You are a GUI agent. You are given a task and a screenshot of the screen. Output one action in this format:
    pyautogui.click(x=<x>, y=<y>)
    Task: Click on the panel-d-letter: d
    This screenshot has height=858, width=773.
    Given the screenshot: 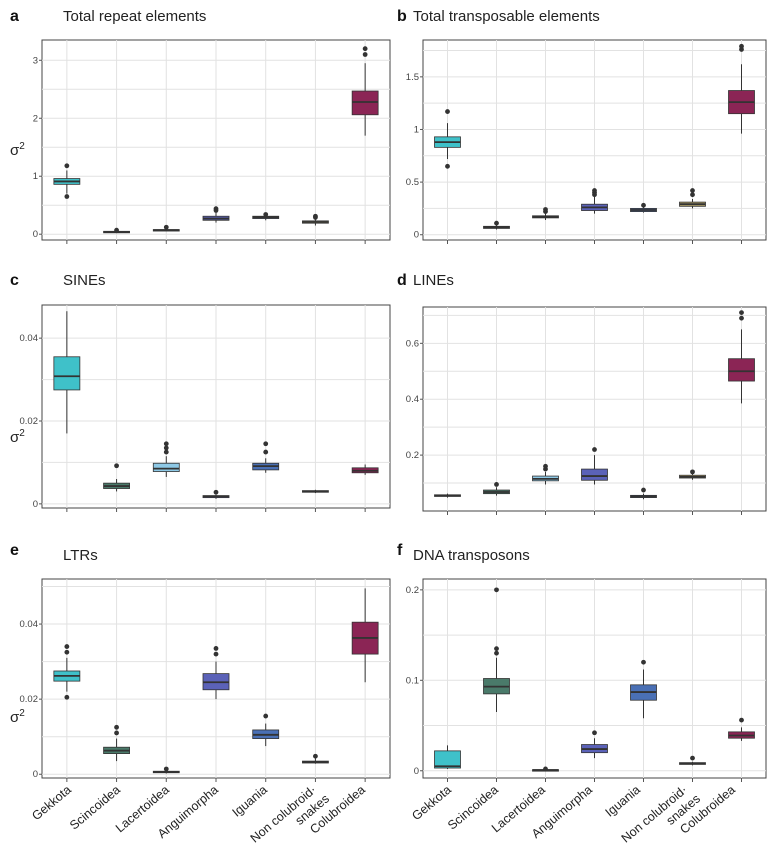 What is the action you would take?
    pyautogui.click(x=402, y=280)
    